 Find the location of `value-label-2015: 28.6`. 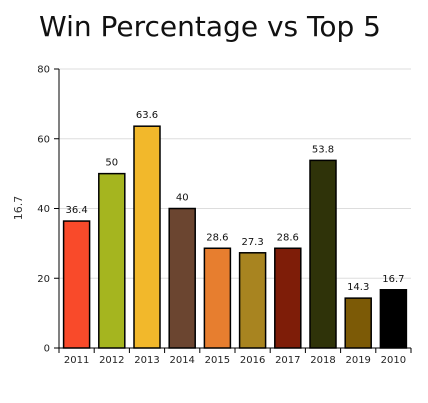

value-label-2015: 28.6 is located at coordinates (217, 237).